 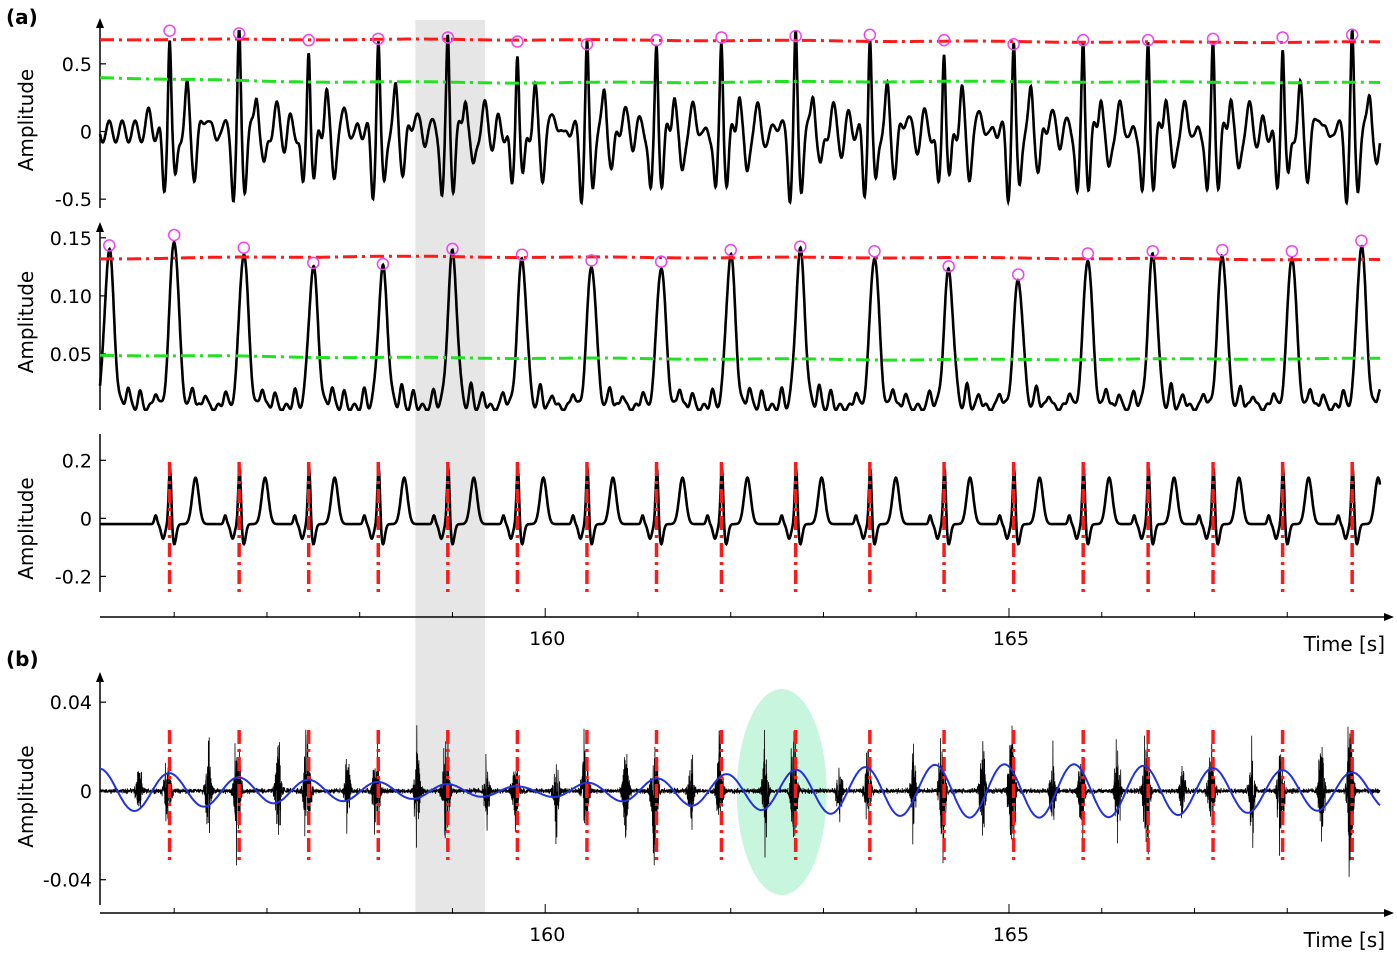 I want to click on b-signal-line, so click(x=740, y=801).